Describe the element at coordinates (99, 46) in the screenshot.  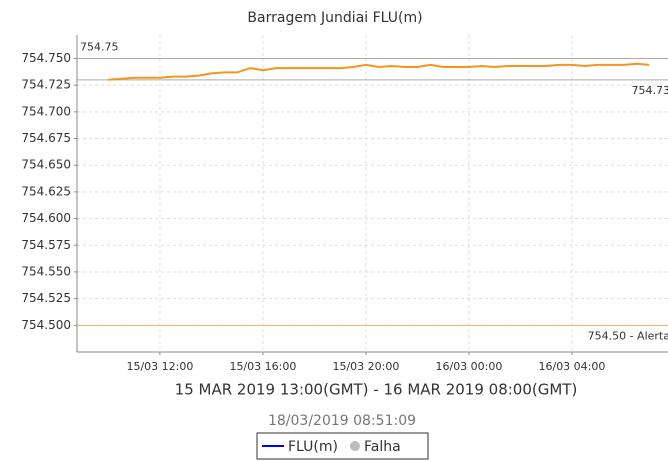
I see `reference-label: 754.75` at that location.